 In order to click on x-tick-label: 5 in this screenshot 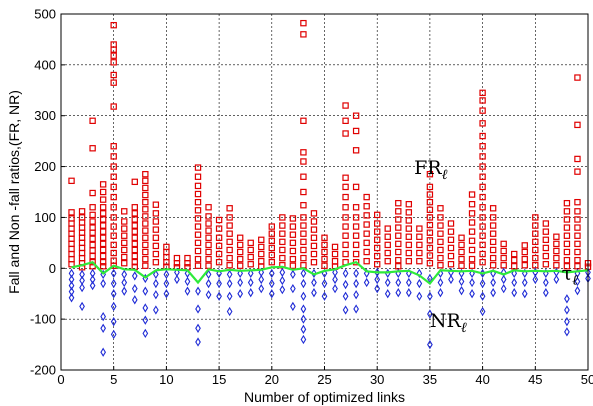, I will do `click(113, 379)`.